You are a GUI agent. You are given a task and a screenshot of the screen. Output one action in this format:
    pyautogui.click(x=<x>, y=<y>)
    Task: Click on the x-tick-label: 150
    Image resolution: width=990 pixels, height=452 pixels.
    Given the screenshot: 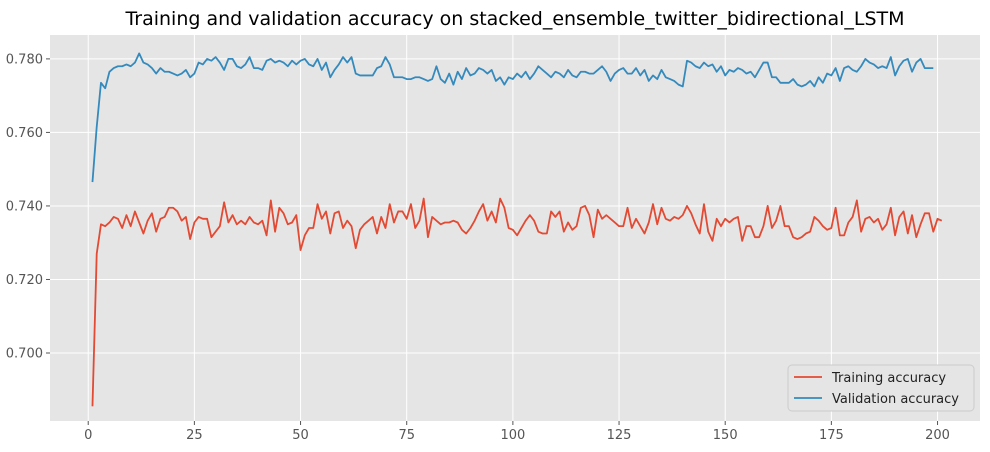 What is the action you would take?
    pyautogui.click(x=725, y=435)
    